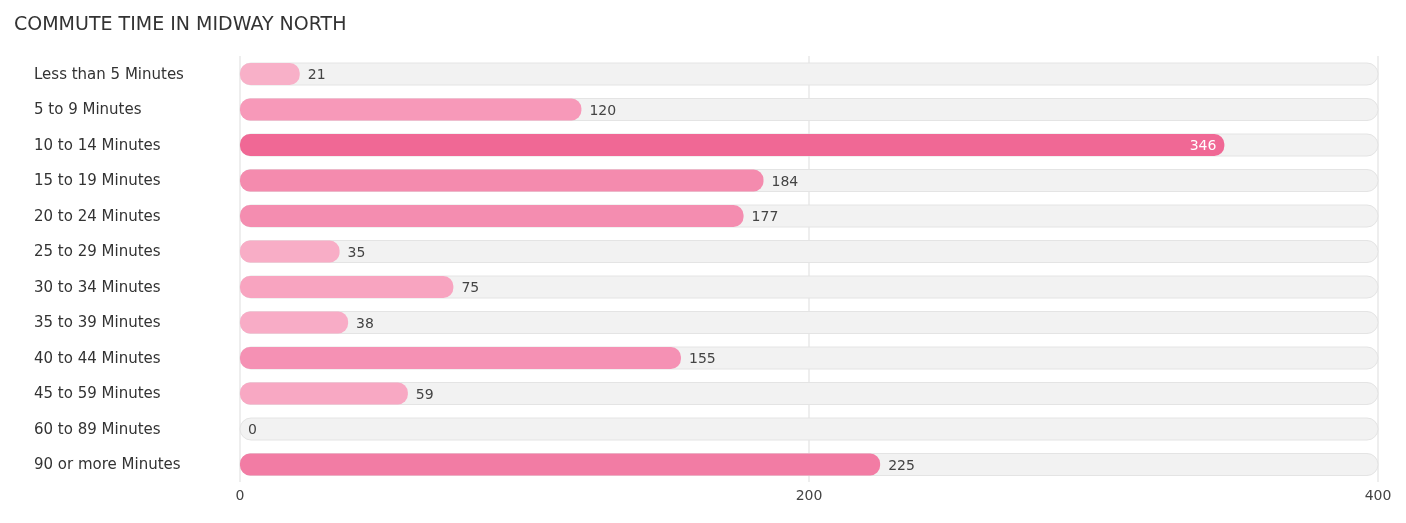 The width and height of the screenshot is (1406, 523). I want to click on y-tick-label: 20 to 24 Minutes, so click(97, 215).